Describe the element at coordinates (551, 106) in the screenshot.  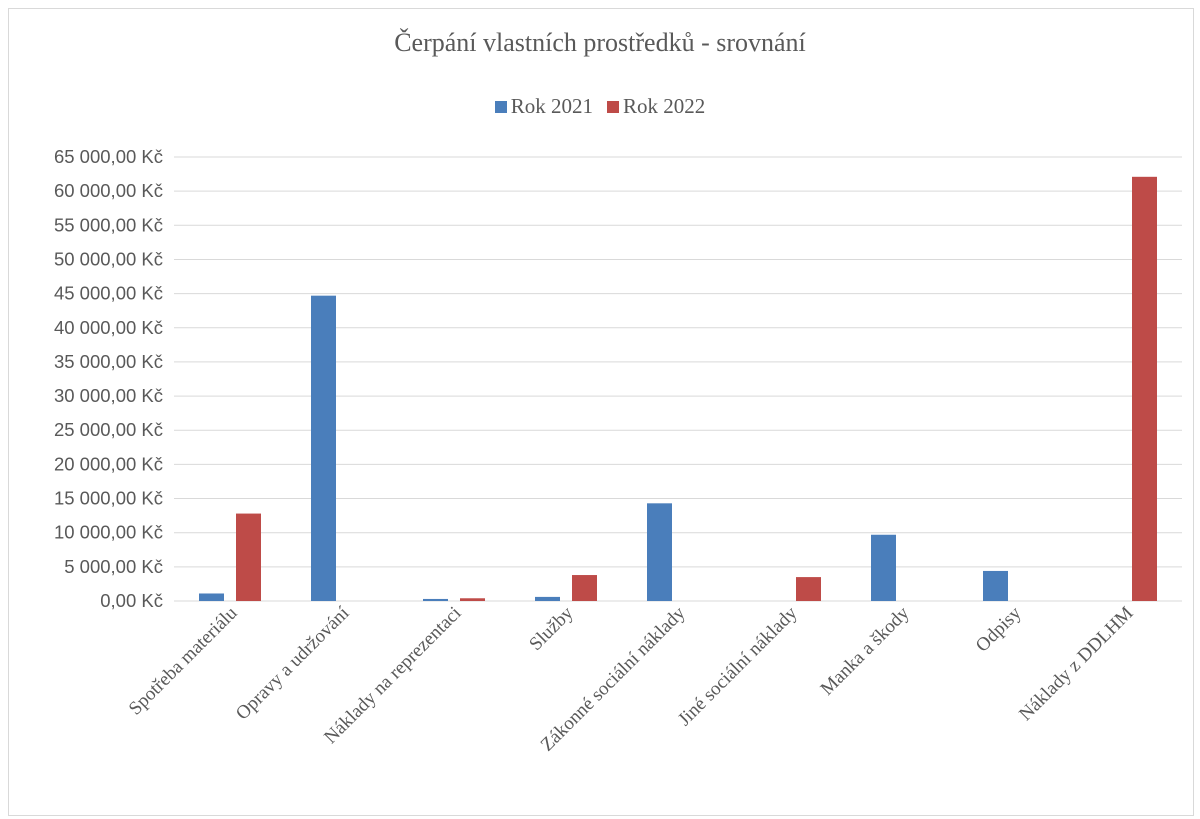
I see `legend-label-2021: Rok 2021` at that location.